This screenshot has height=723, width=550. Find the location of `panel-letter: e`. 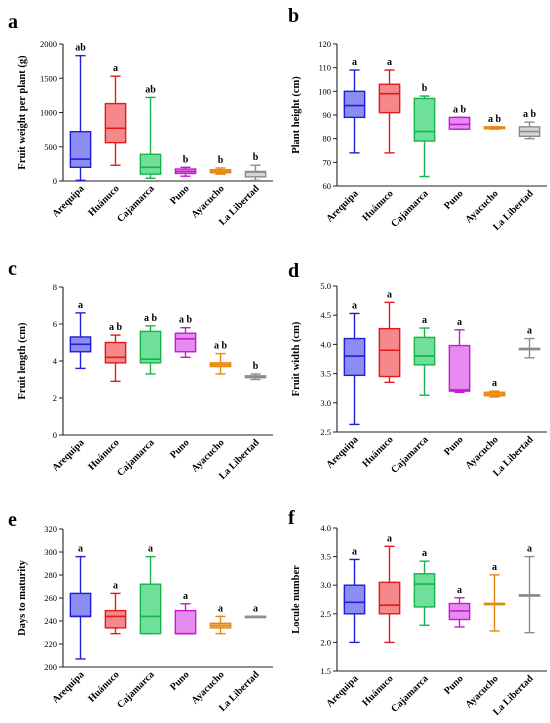

panel-letter: e is located at coordinates (12, 520).